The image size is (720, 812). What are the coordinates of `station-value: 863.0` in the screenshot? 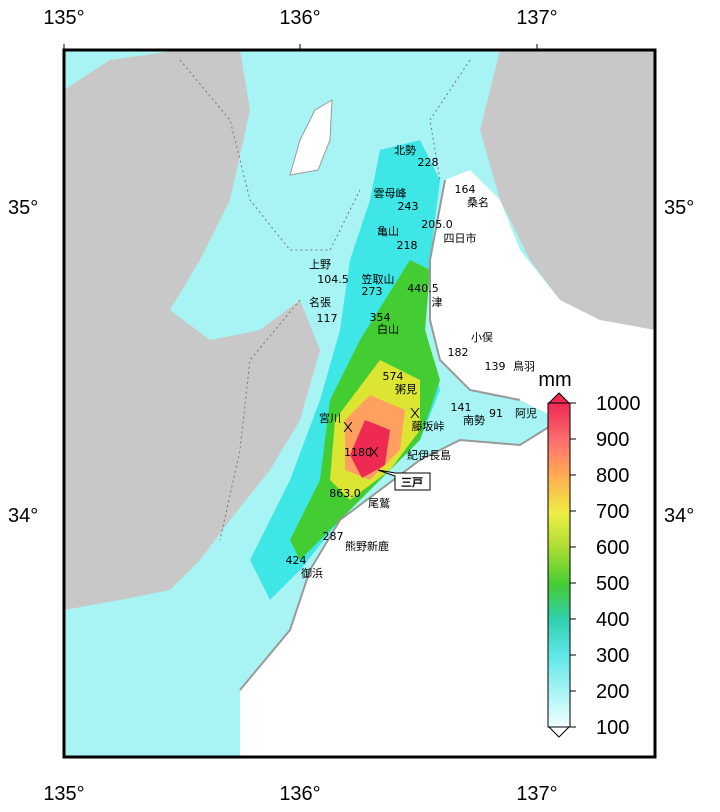 It's located at (345, 493).